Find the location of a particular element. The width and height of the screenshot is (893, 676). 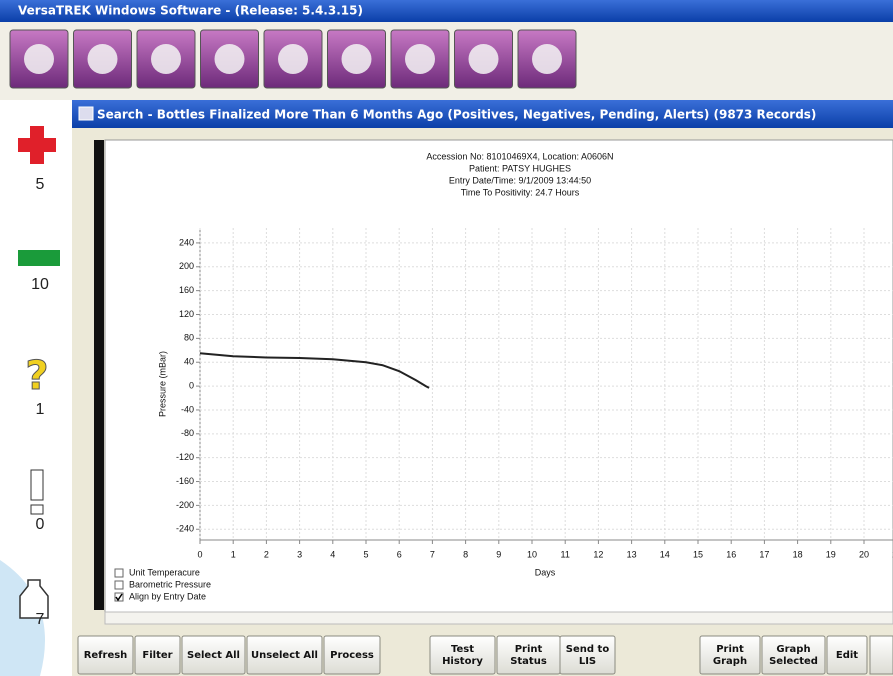

x-tick-label: 2 is located at coordinates (266, 554).